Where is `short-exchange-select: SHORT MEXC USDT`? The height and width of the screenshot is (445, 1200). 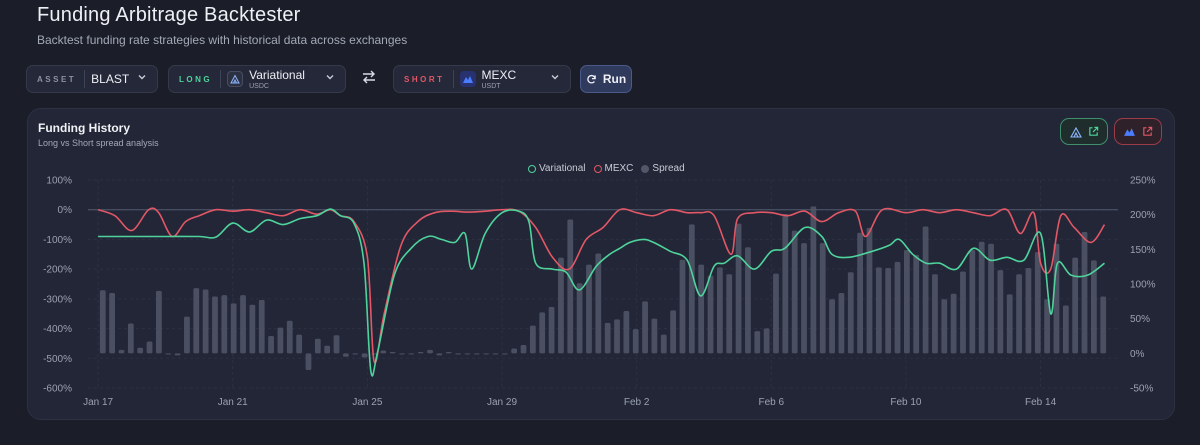
short-exchange-select: SHORT MEXC USDT is located at coordinates (482, 79).